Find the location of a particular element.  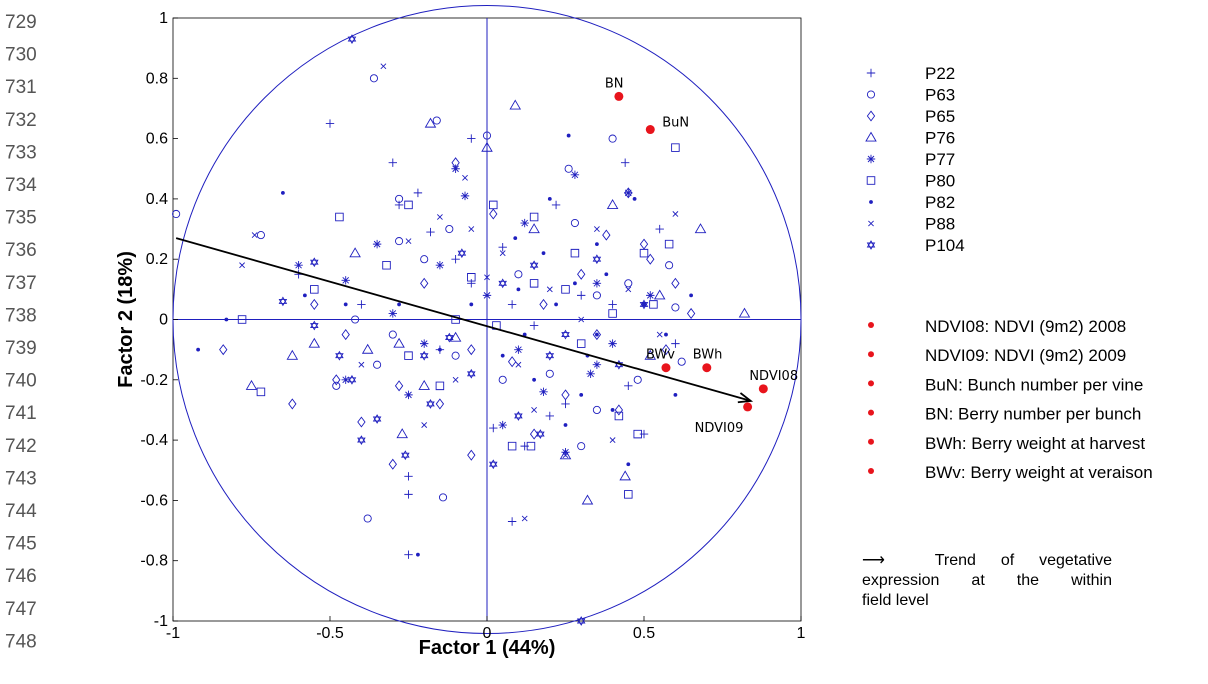

line-number: 738 is located at coordinates (21, 315).